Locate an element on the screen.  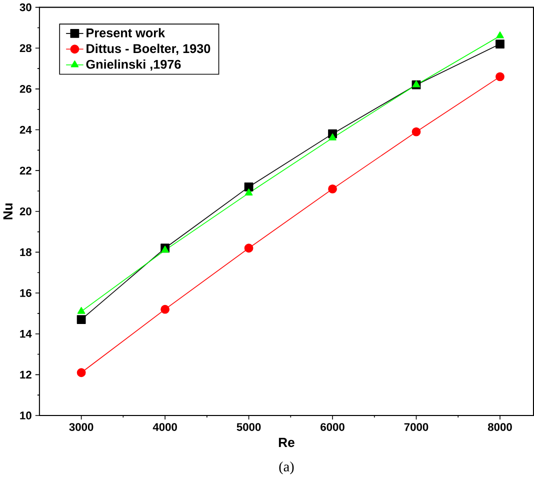
y-tick-label: 28 is located at coordinates (26, 48).